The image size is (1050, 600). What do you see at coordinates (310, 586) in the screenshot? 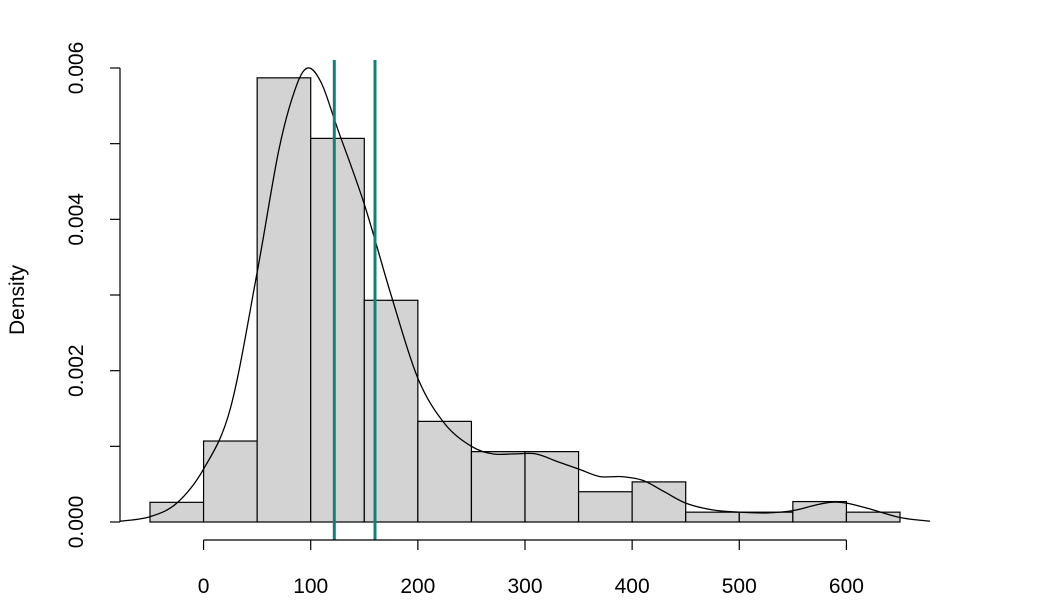
I see `x-tick-label: 100` at bounding box center [310, 586].